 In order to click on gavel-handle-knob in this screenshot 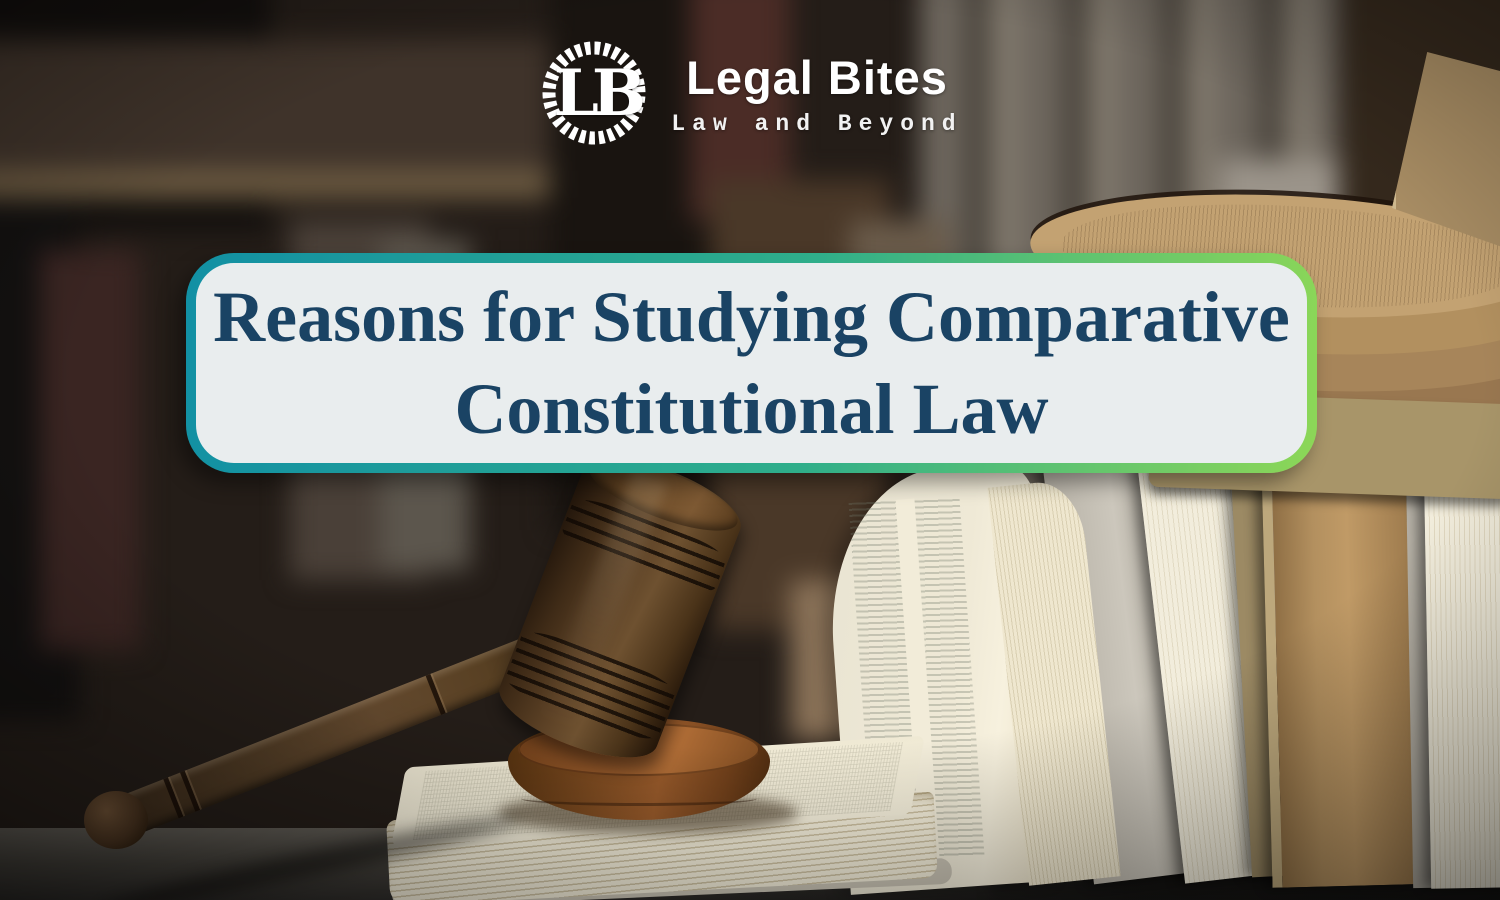, I will do `click(116, 820)`.